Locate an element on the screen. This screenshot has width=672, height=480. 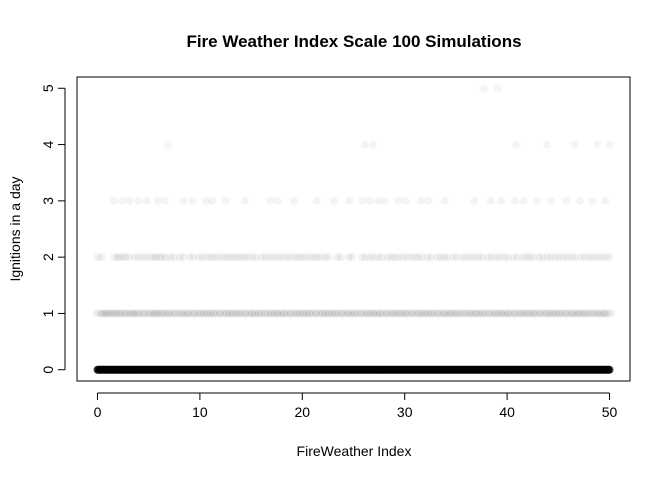
x-tick-label: 40 is located at coordinates (507, 412).